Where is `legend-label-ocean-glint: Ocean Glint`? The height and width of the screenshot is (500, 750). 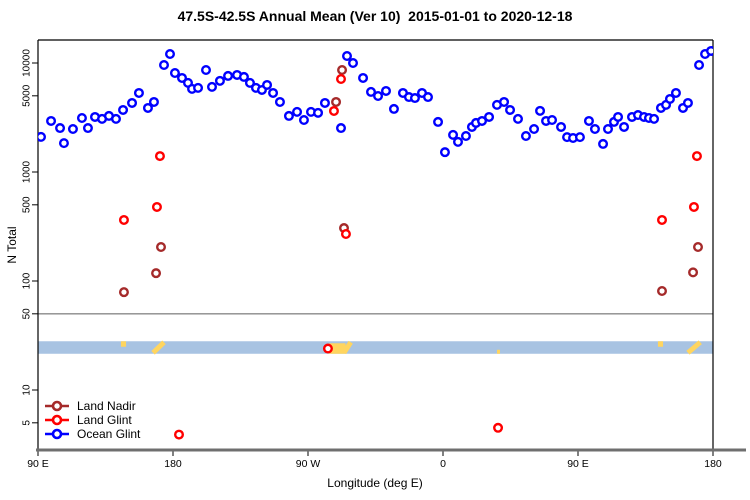 legend-label-ocean-glint: Ocean Glint is located at coordinates (109, 434).